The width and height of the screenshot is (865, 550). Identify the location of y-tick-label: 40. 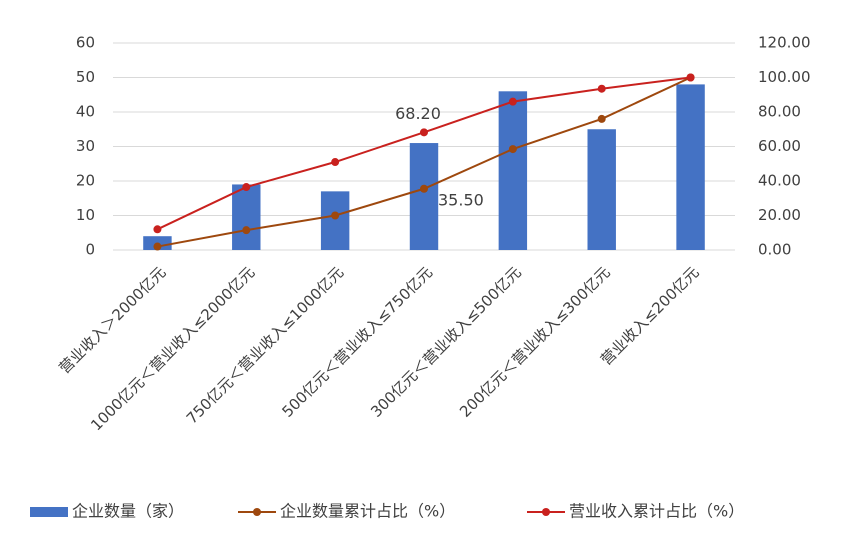
(85, 112).